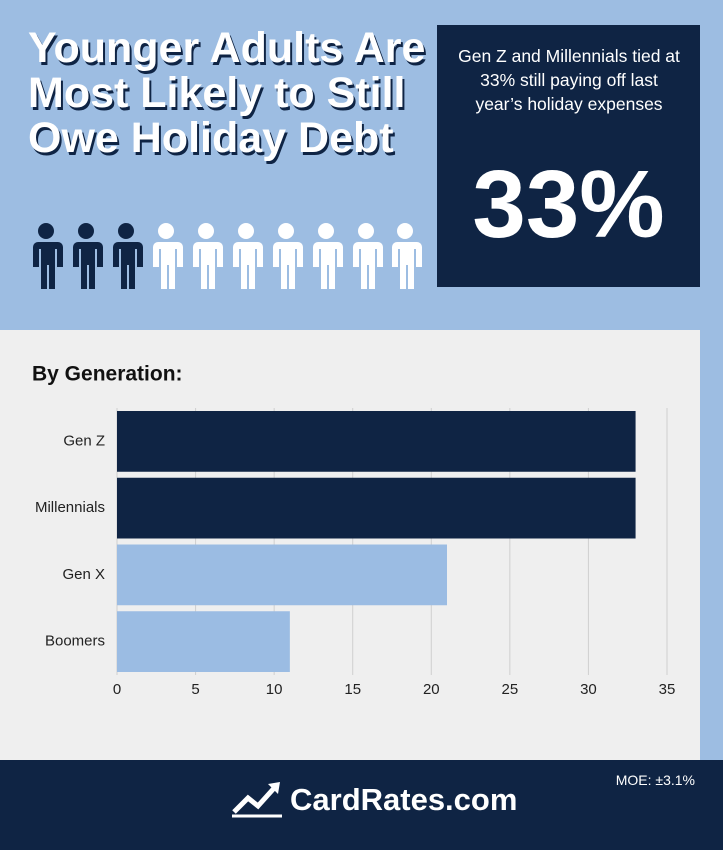 The height and width of the screenshot is (850, 723). I want to click on y-tick-label: Millennials, so click(70, 507).